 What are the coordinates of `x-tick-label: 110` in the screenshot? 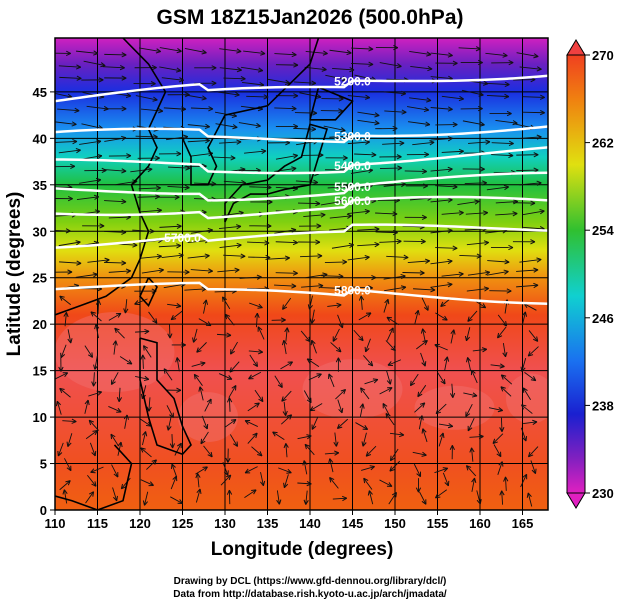 It's located at (55, 523).